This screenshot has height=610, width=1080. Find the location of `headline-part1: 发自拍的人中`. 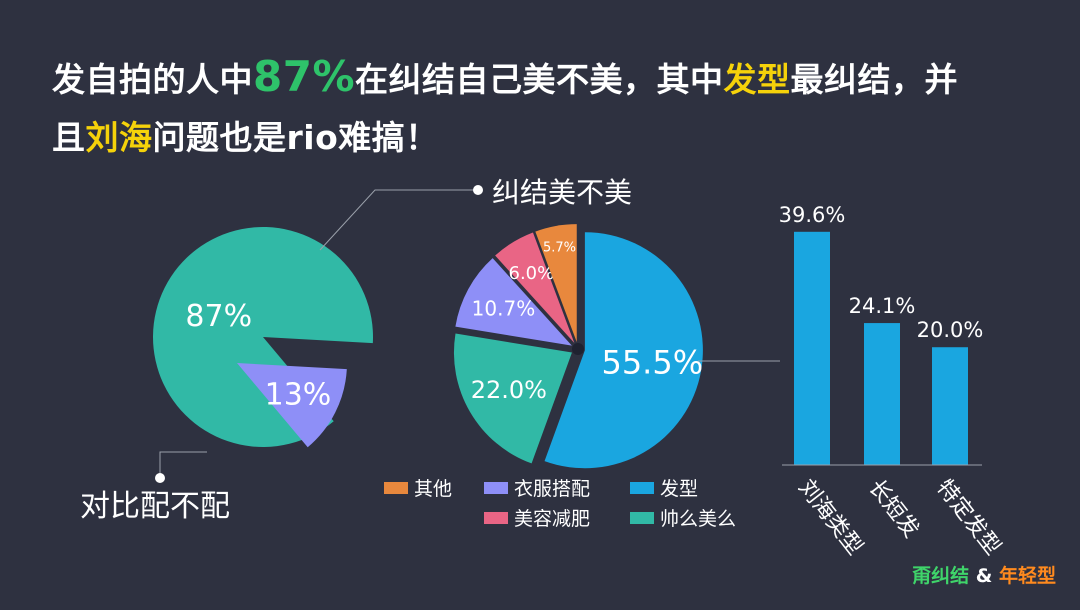

headline-part1: 发自拍的人中 is located at coordinates (152, 79).